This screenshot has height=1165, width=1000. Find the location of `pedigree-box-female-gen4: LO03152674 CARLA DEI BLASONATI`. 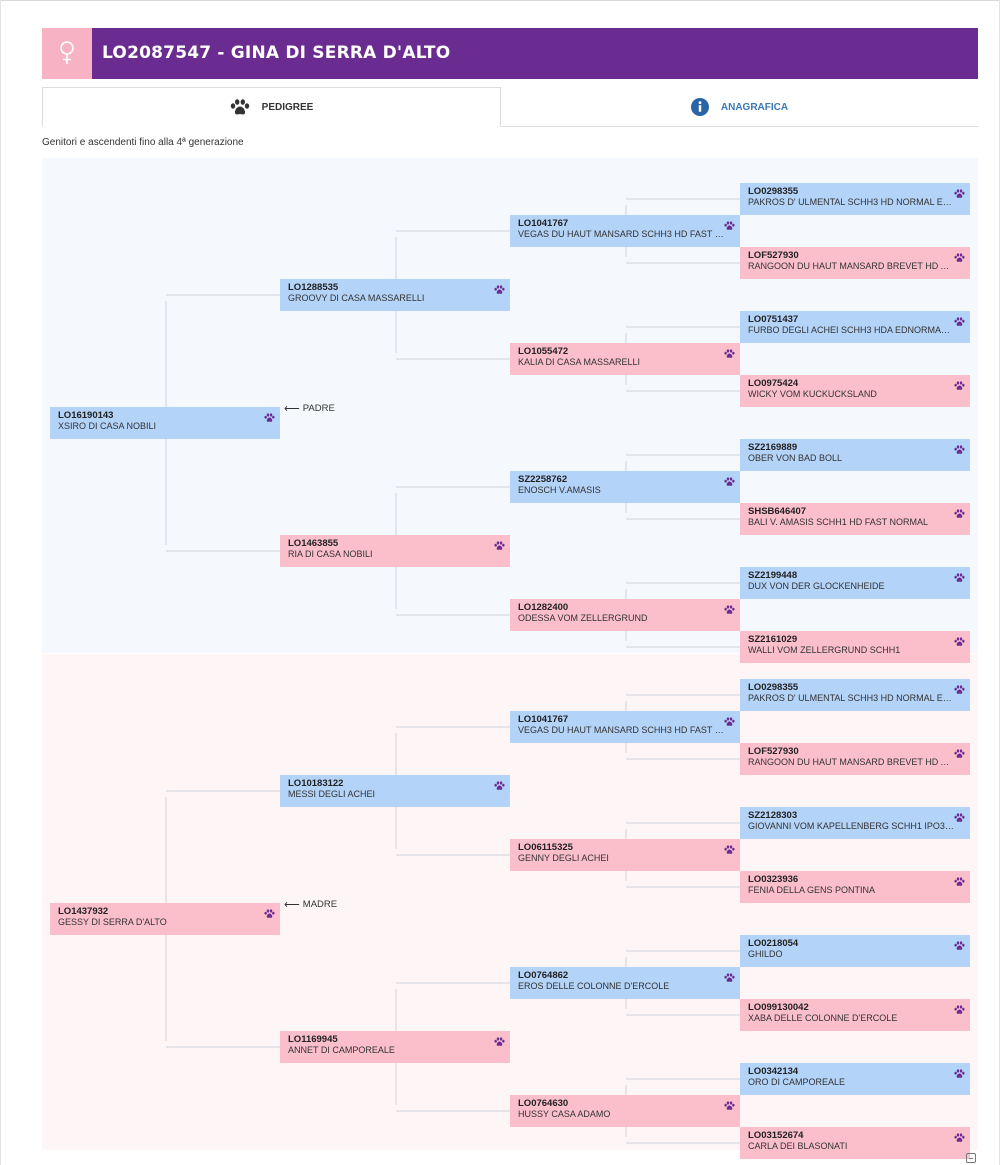

pedigree-box-female-gen4: LO03152674 CARLA DEI BLASONATI is located at coordinates (855, 1143).